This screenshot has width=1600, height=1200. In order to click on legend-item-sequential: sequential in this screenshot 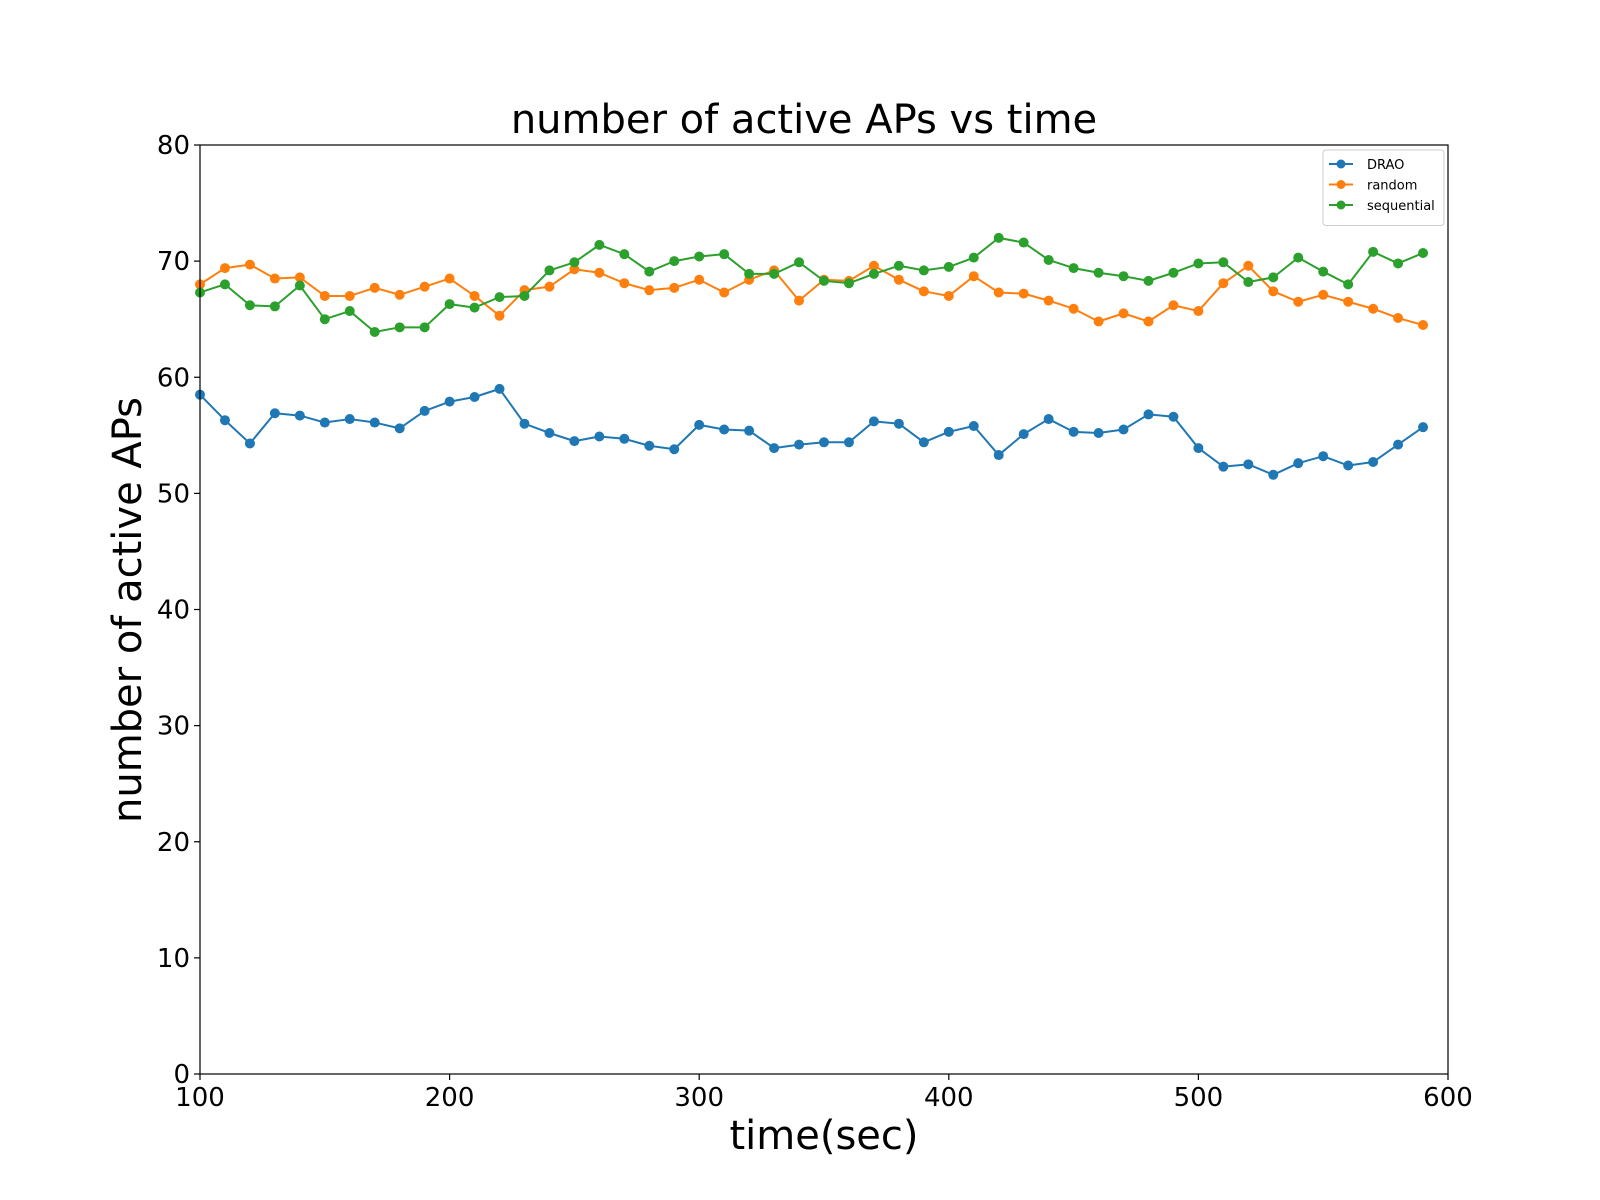, I will do `click(1382, 206)`.